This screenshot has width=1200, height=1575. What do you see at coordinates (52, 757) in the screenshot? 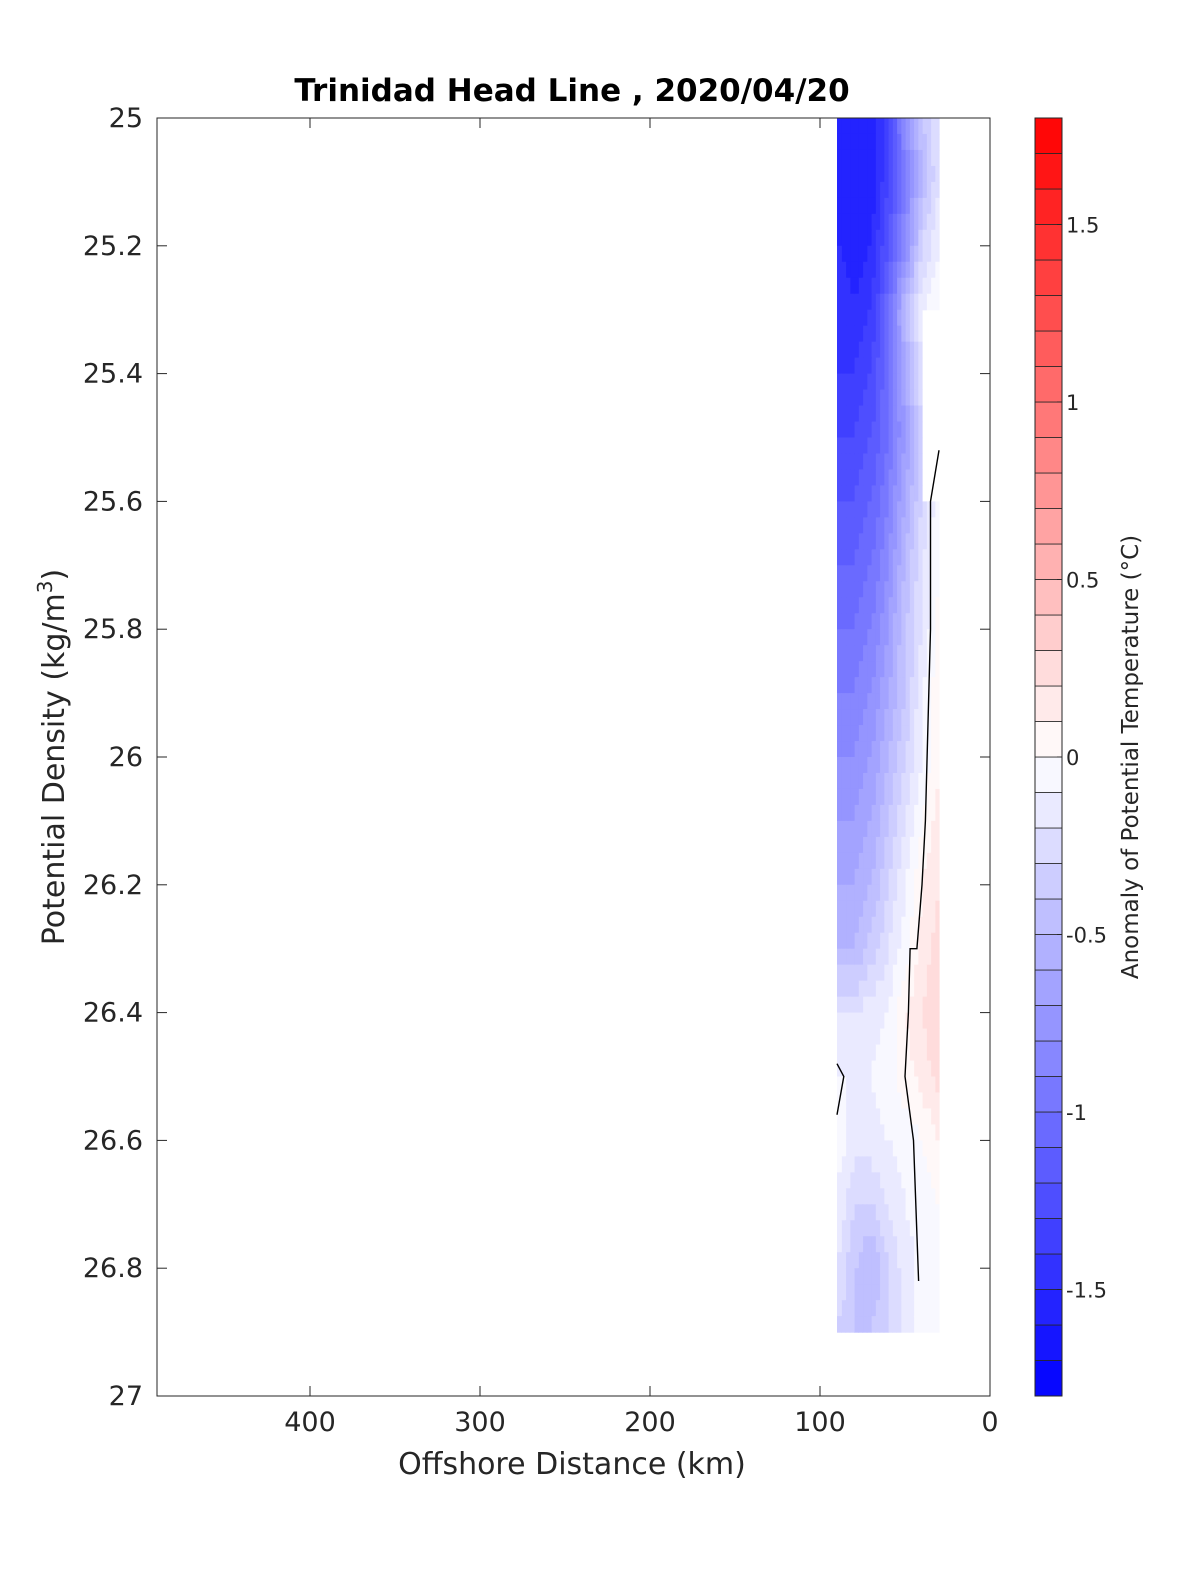
I see `y-axis-label: Potential Density (kg/m3)` at bounding box center [52, 757].